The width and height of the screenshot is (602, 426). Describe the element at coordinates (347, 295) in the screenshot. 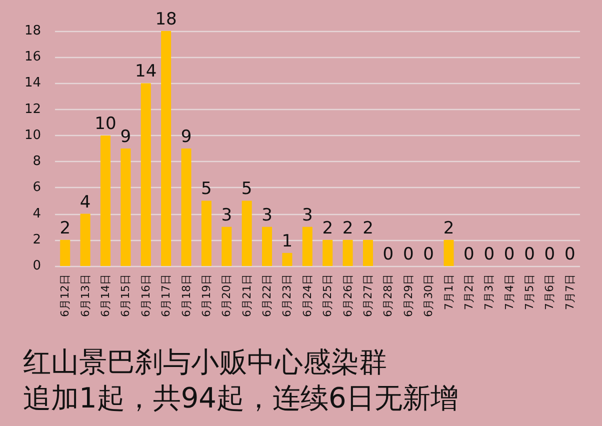

I see `x-tick-label: 6月26日` at that location.